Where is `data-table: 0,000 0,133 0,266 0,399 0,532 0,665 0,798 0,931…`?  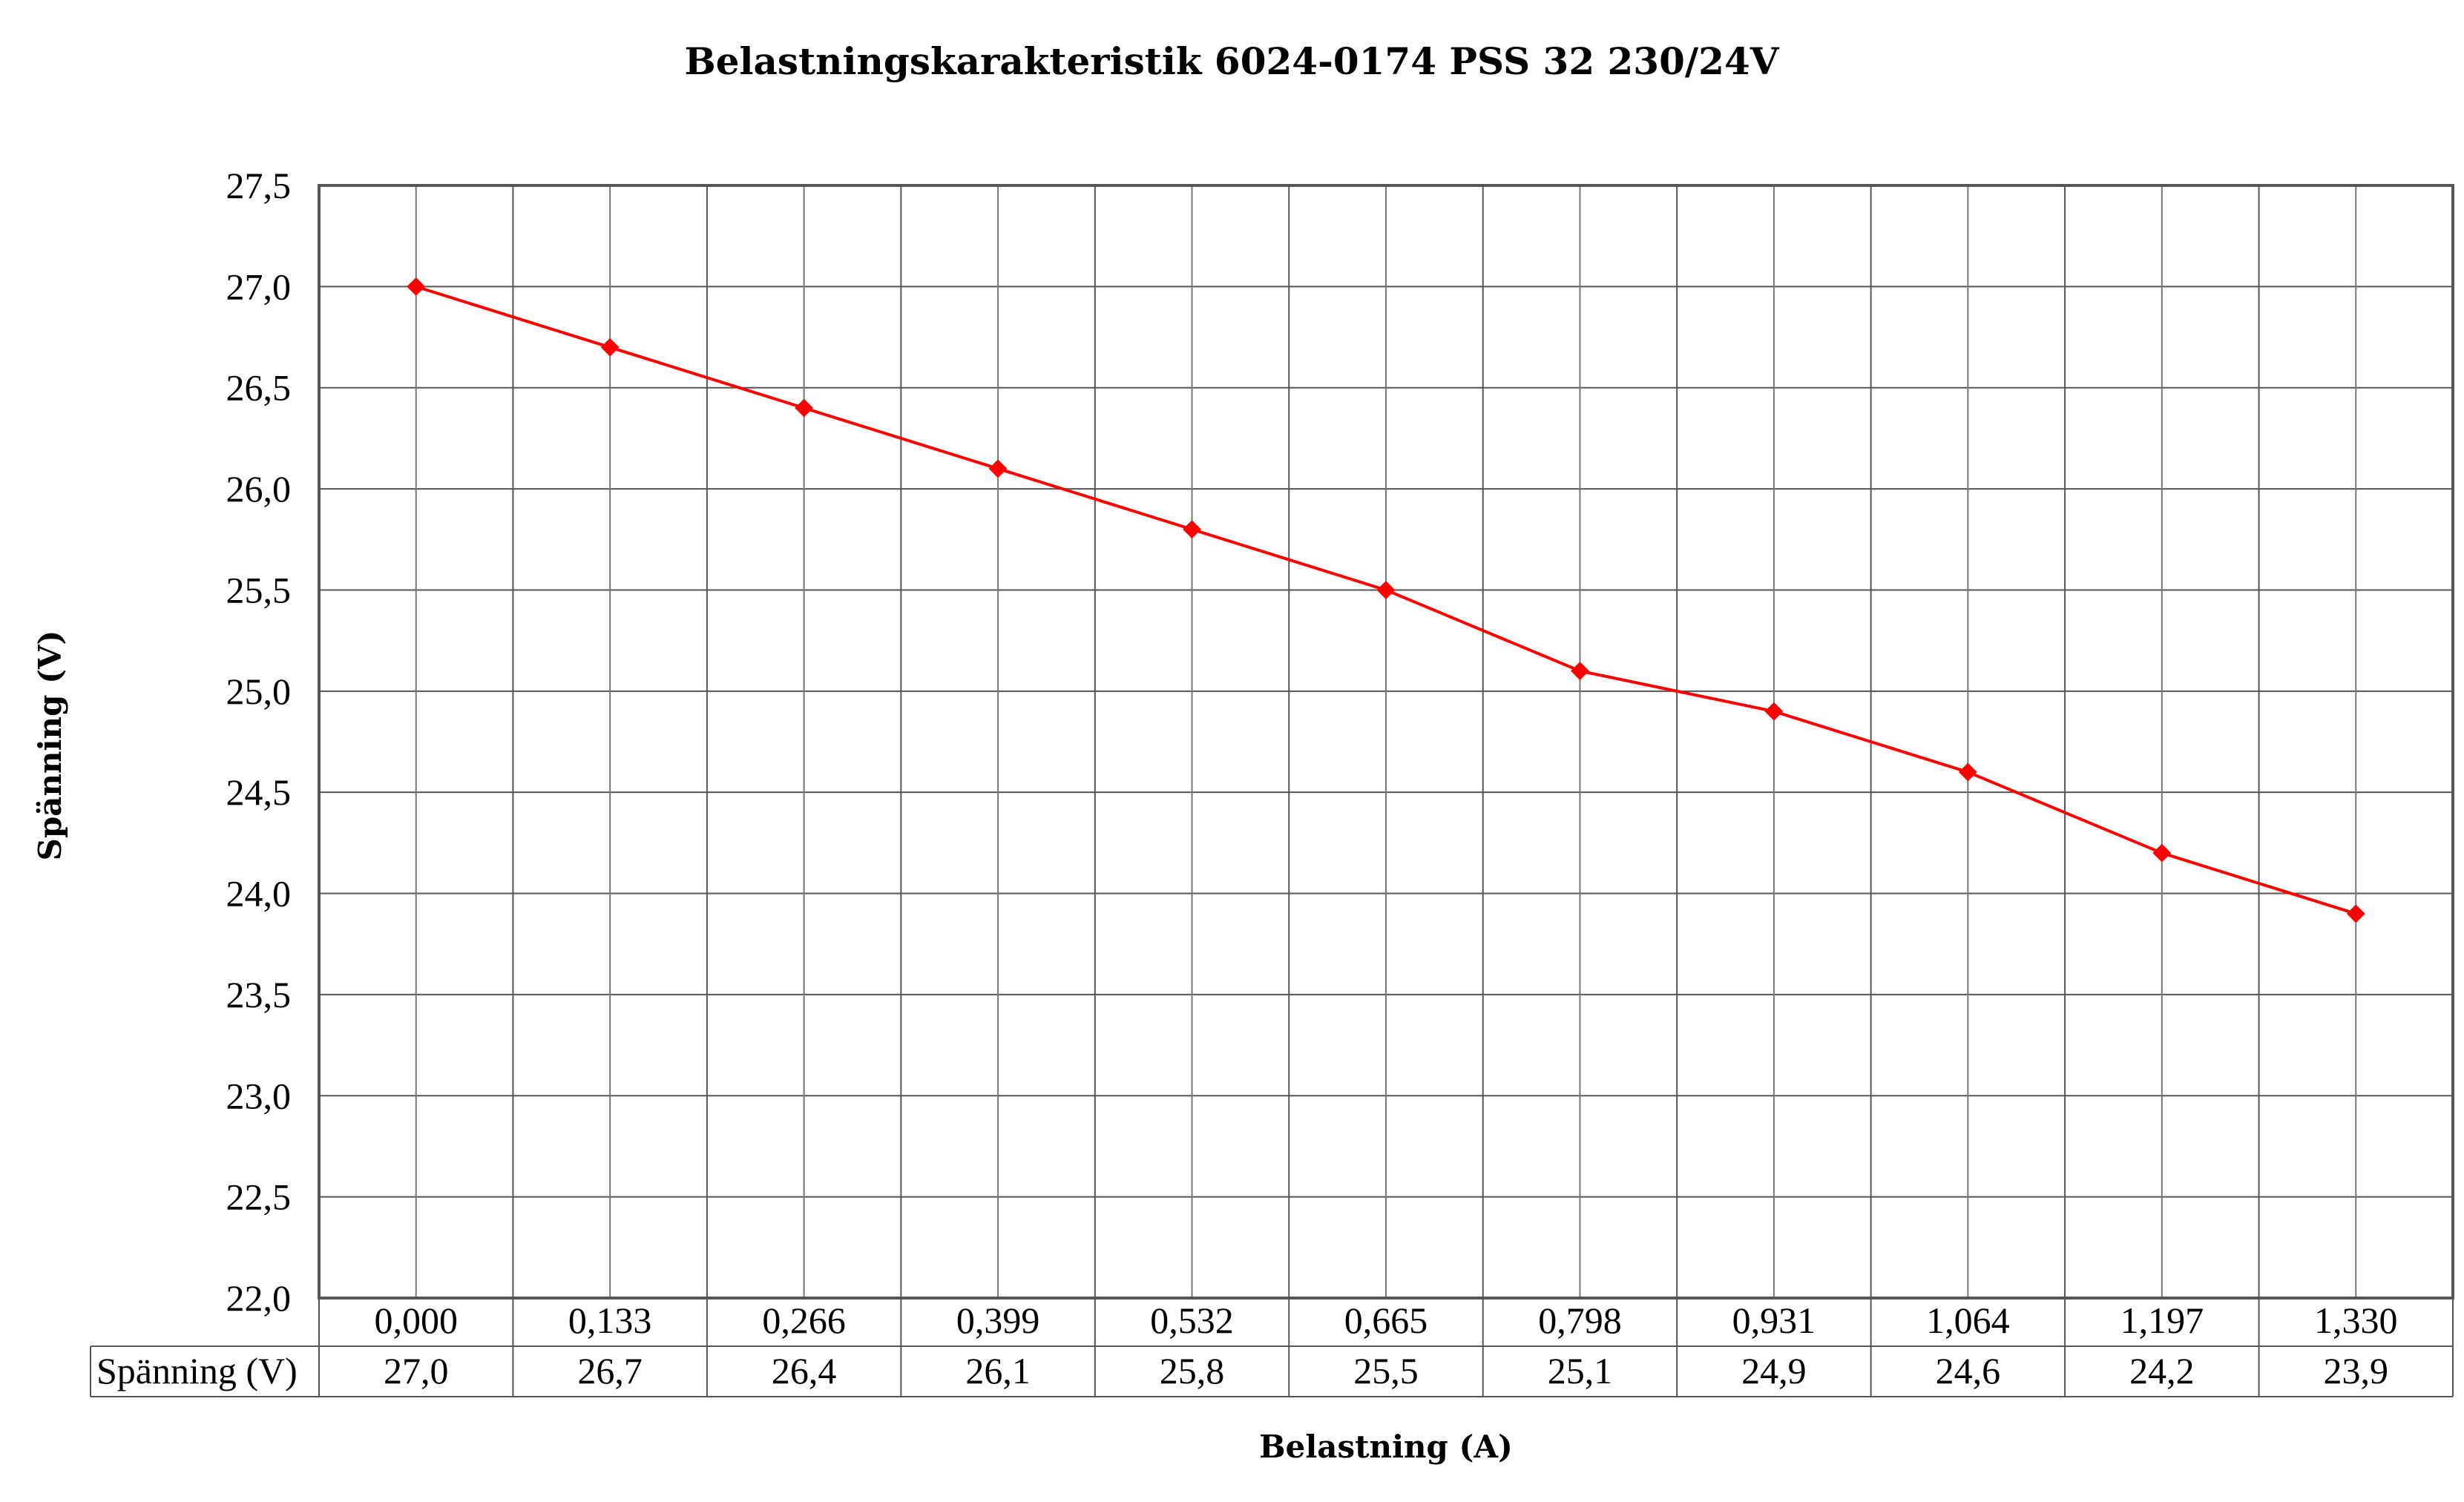 data-table: 0,000 0,133 0,266 0,399 0,532 0,665 0,798 0,931… is located at coordinates (1272, 1347).